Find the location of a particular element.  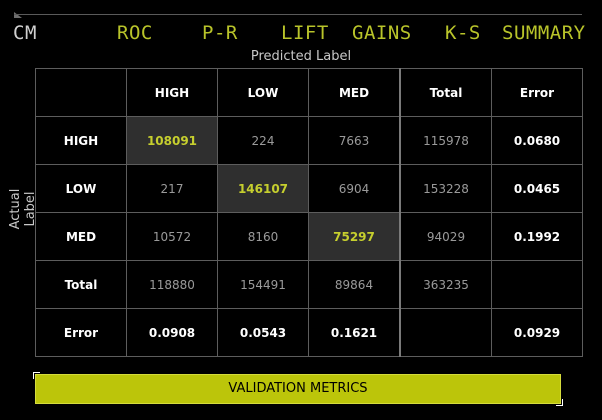

col-header-med: MED is located at coordinates (354, 92).